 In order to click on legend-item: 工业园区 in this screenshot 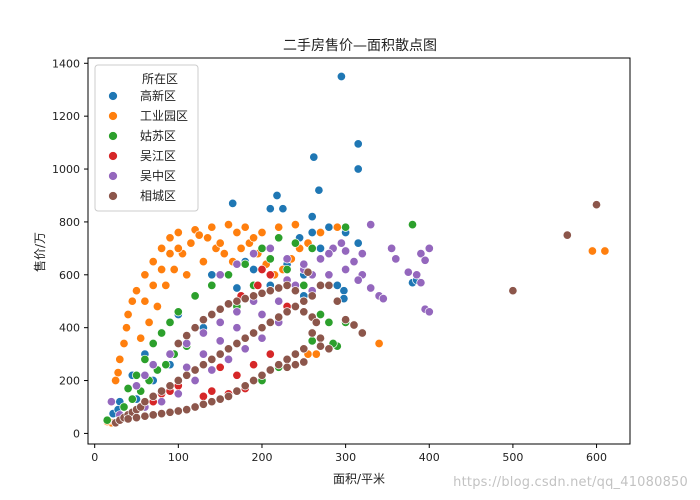, I will do `click(148, 116)`.